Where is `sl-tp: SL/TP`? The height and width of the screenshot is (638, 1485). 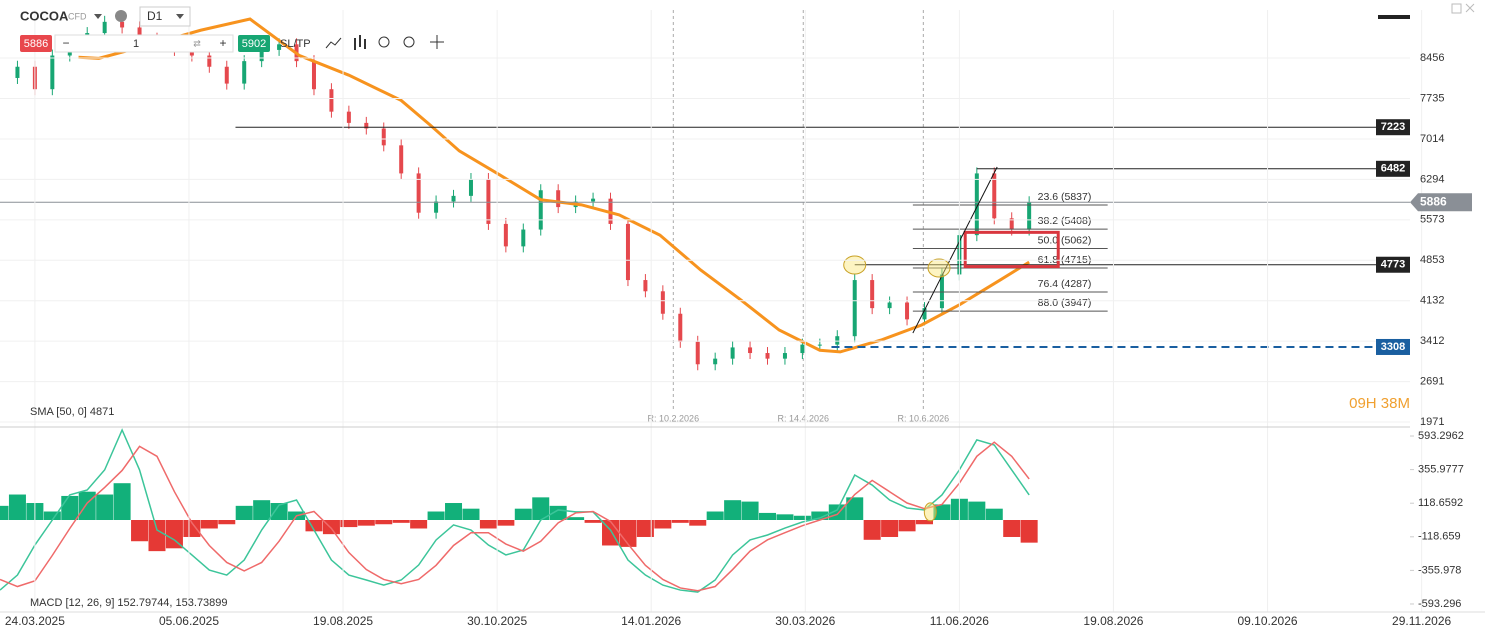 sl-tp: SL/TP is located at coordinates (295, 44).